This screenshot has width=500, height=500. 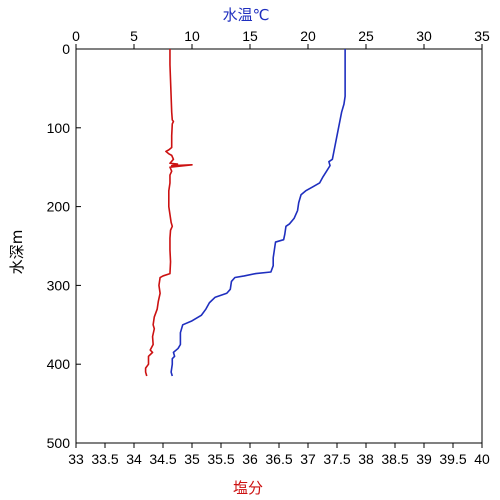 I want to click on top-tick-label: 20, so click(x=308, y=36).